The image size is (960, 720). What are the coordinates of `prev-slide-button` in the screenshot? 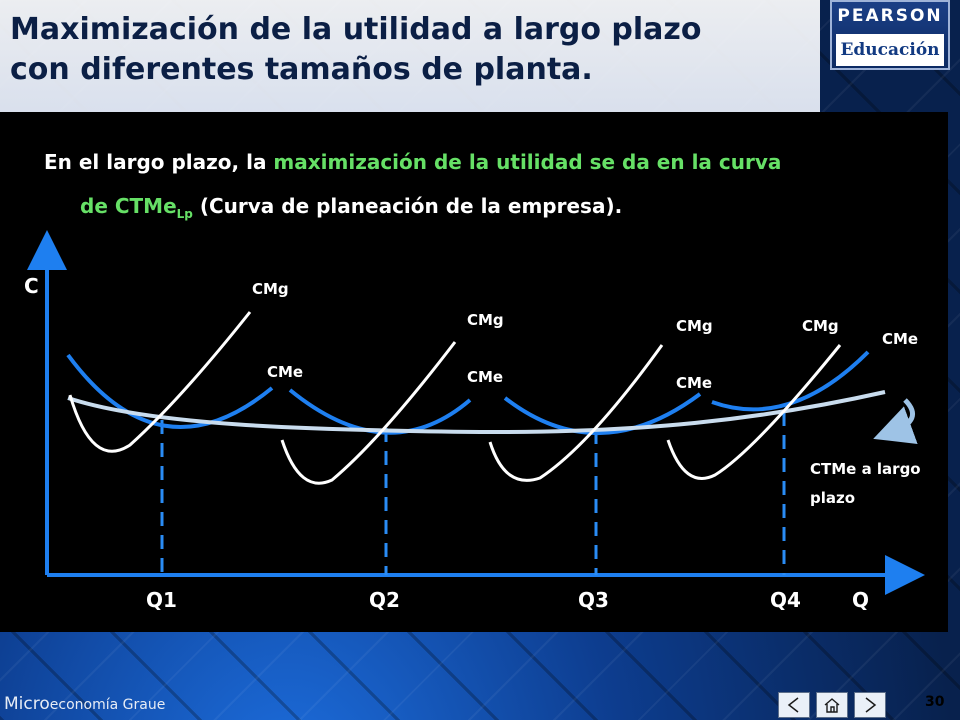 It's located at (794, 705).